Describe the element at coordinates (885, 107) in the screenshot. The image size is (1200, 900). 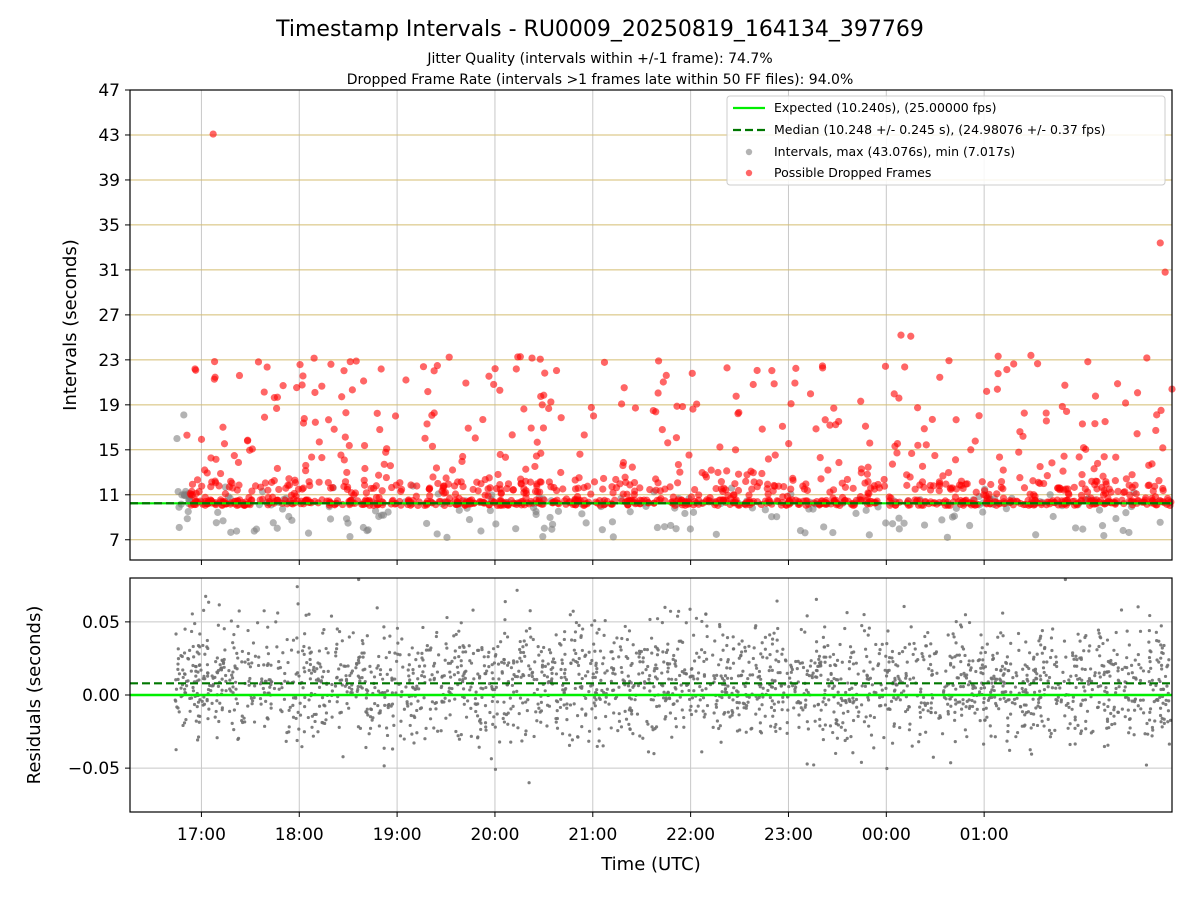
I see `legend-expected-label: Expected (10.240s), (25.00000 fps)` at that location.